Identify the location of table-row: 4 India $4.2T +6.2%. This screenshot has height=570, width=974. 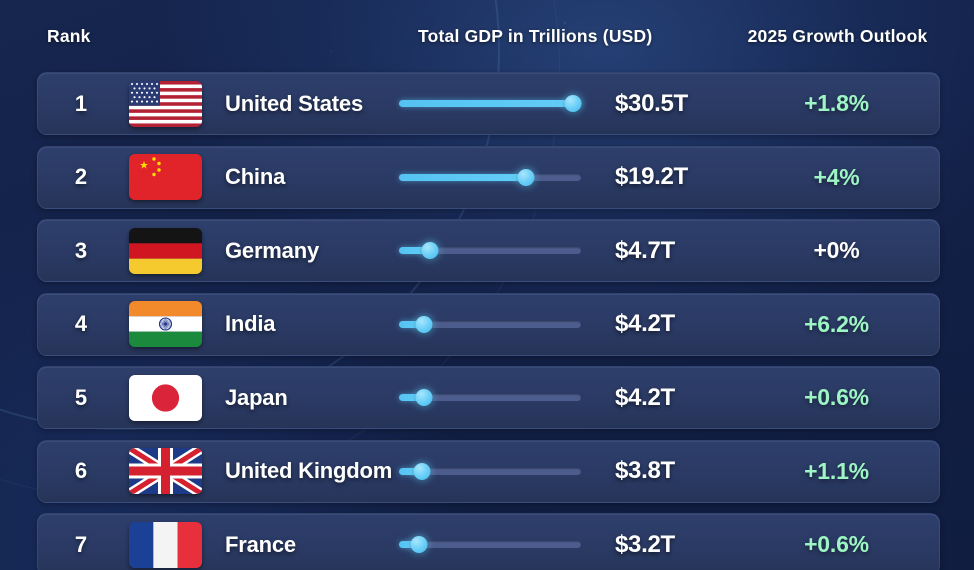
(488, 324).